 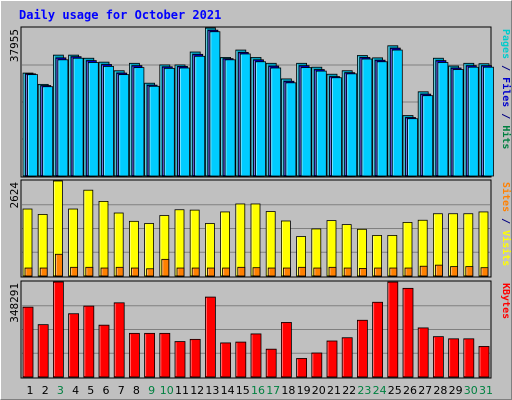 I want to click on chart-title: Daily usage for October 2021, so click(x=120, y=15).